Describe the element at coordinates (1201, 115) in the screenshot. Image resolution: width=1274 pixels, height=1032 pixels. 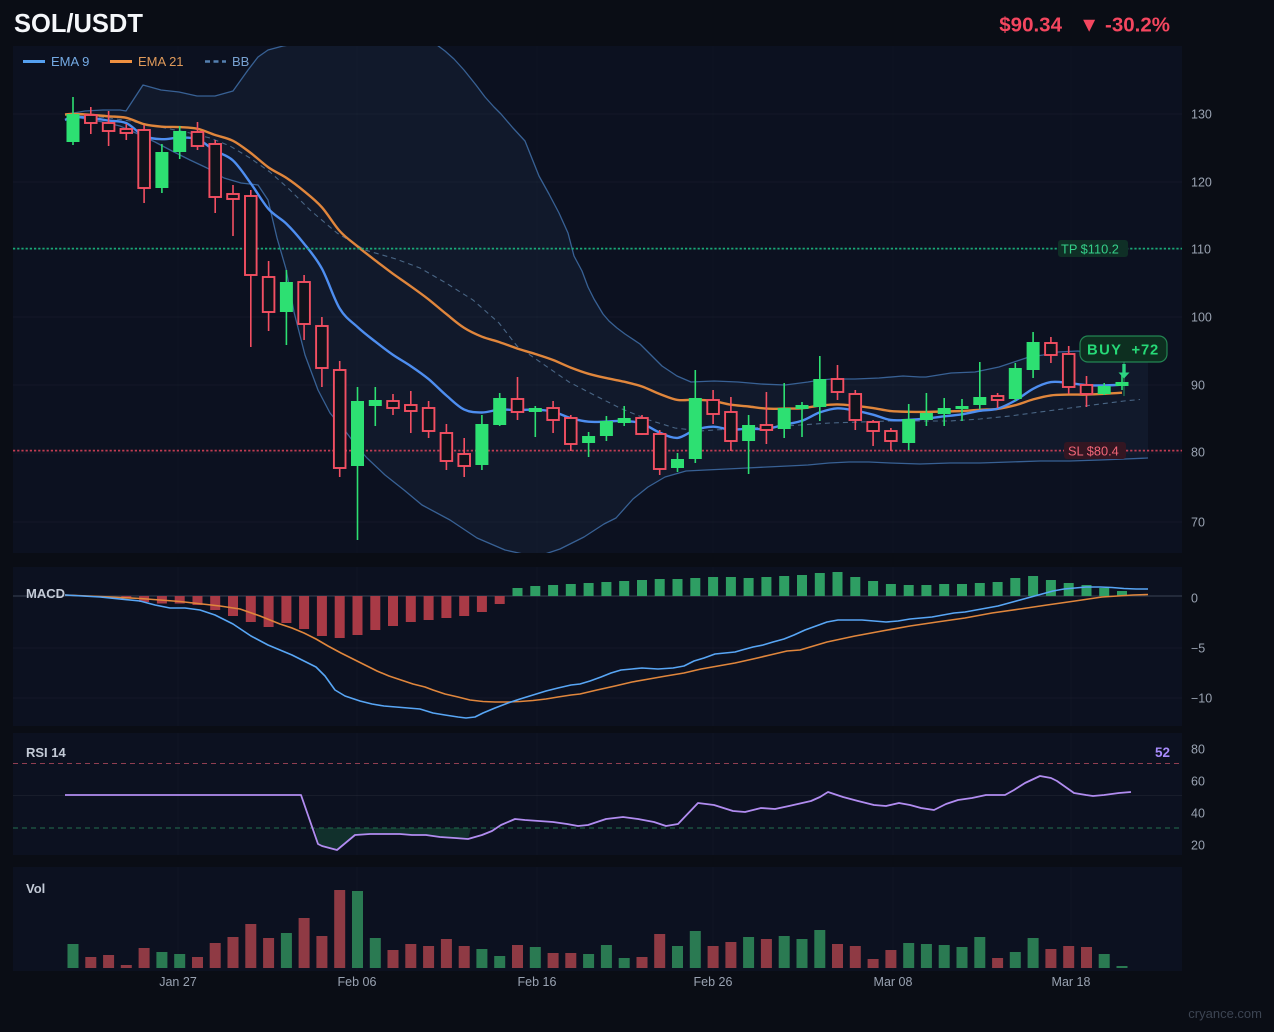
I see `svg-text: 130` at that location.